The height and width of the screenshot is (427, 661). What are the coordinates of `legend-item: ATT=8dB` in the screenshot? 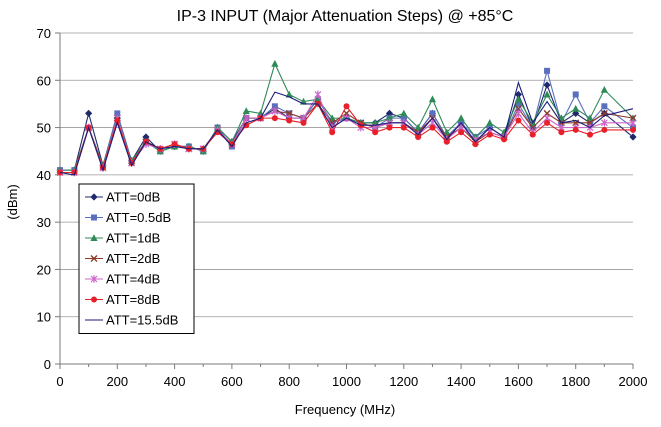 It's located at (122, 299).